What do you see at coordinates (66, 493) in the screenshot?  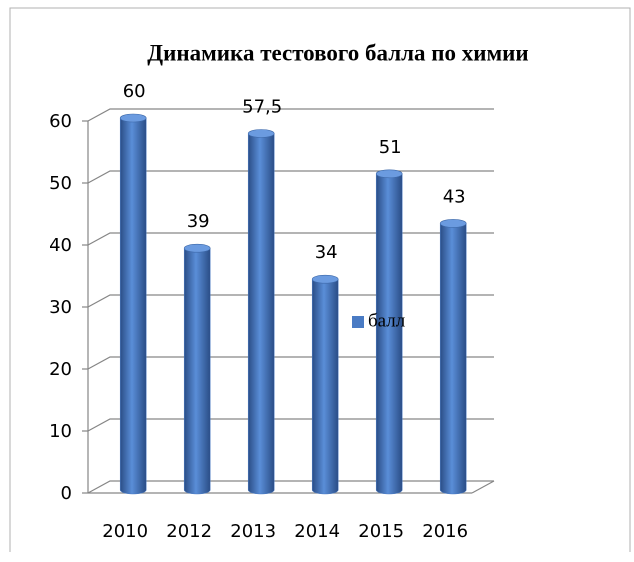 I see `y-tick-label: 0` at bounding box center [66, 493].